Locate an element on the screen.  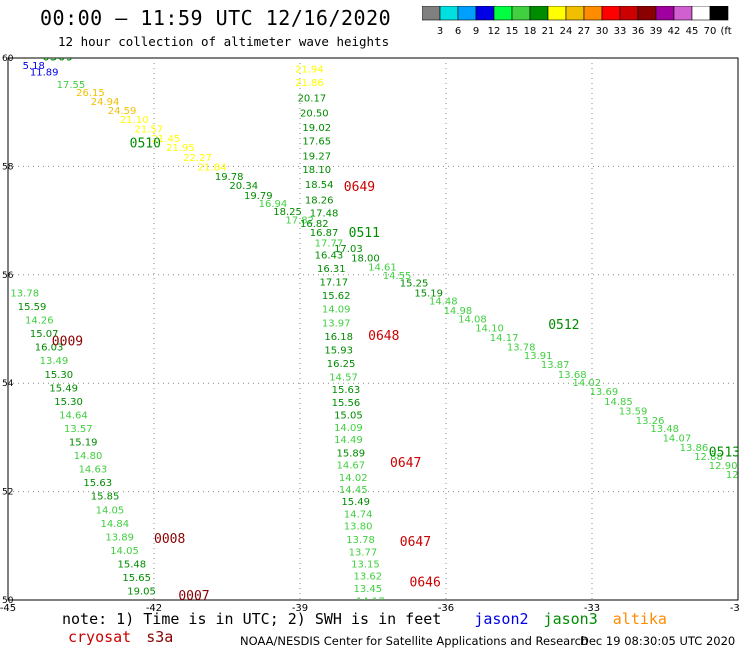
legend-label: 27 is located at coordinates (584, 31).